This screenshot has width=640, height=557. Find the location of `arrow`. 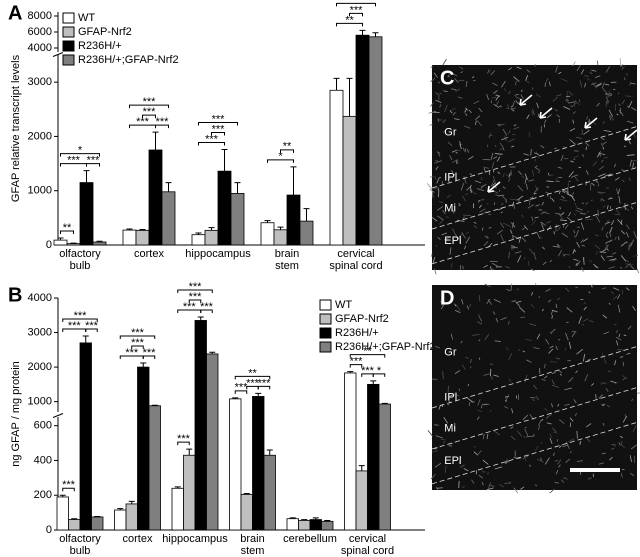

arrow is located at coordinates (494, 187).